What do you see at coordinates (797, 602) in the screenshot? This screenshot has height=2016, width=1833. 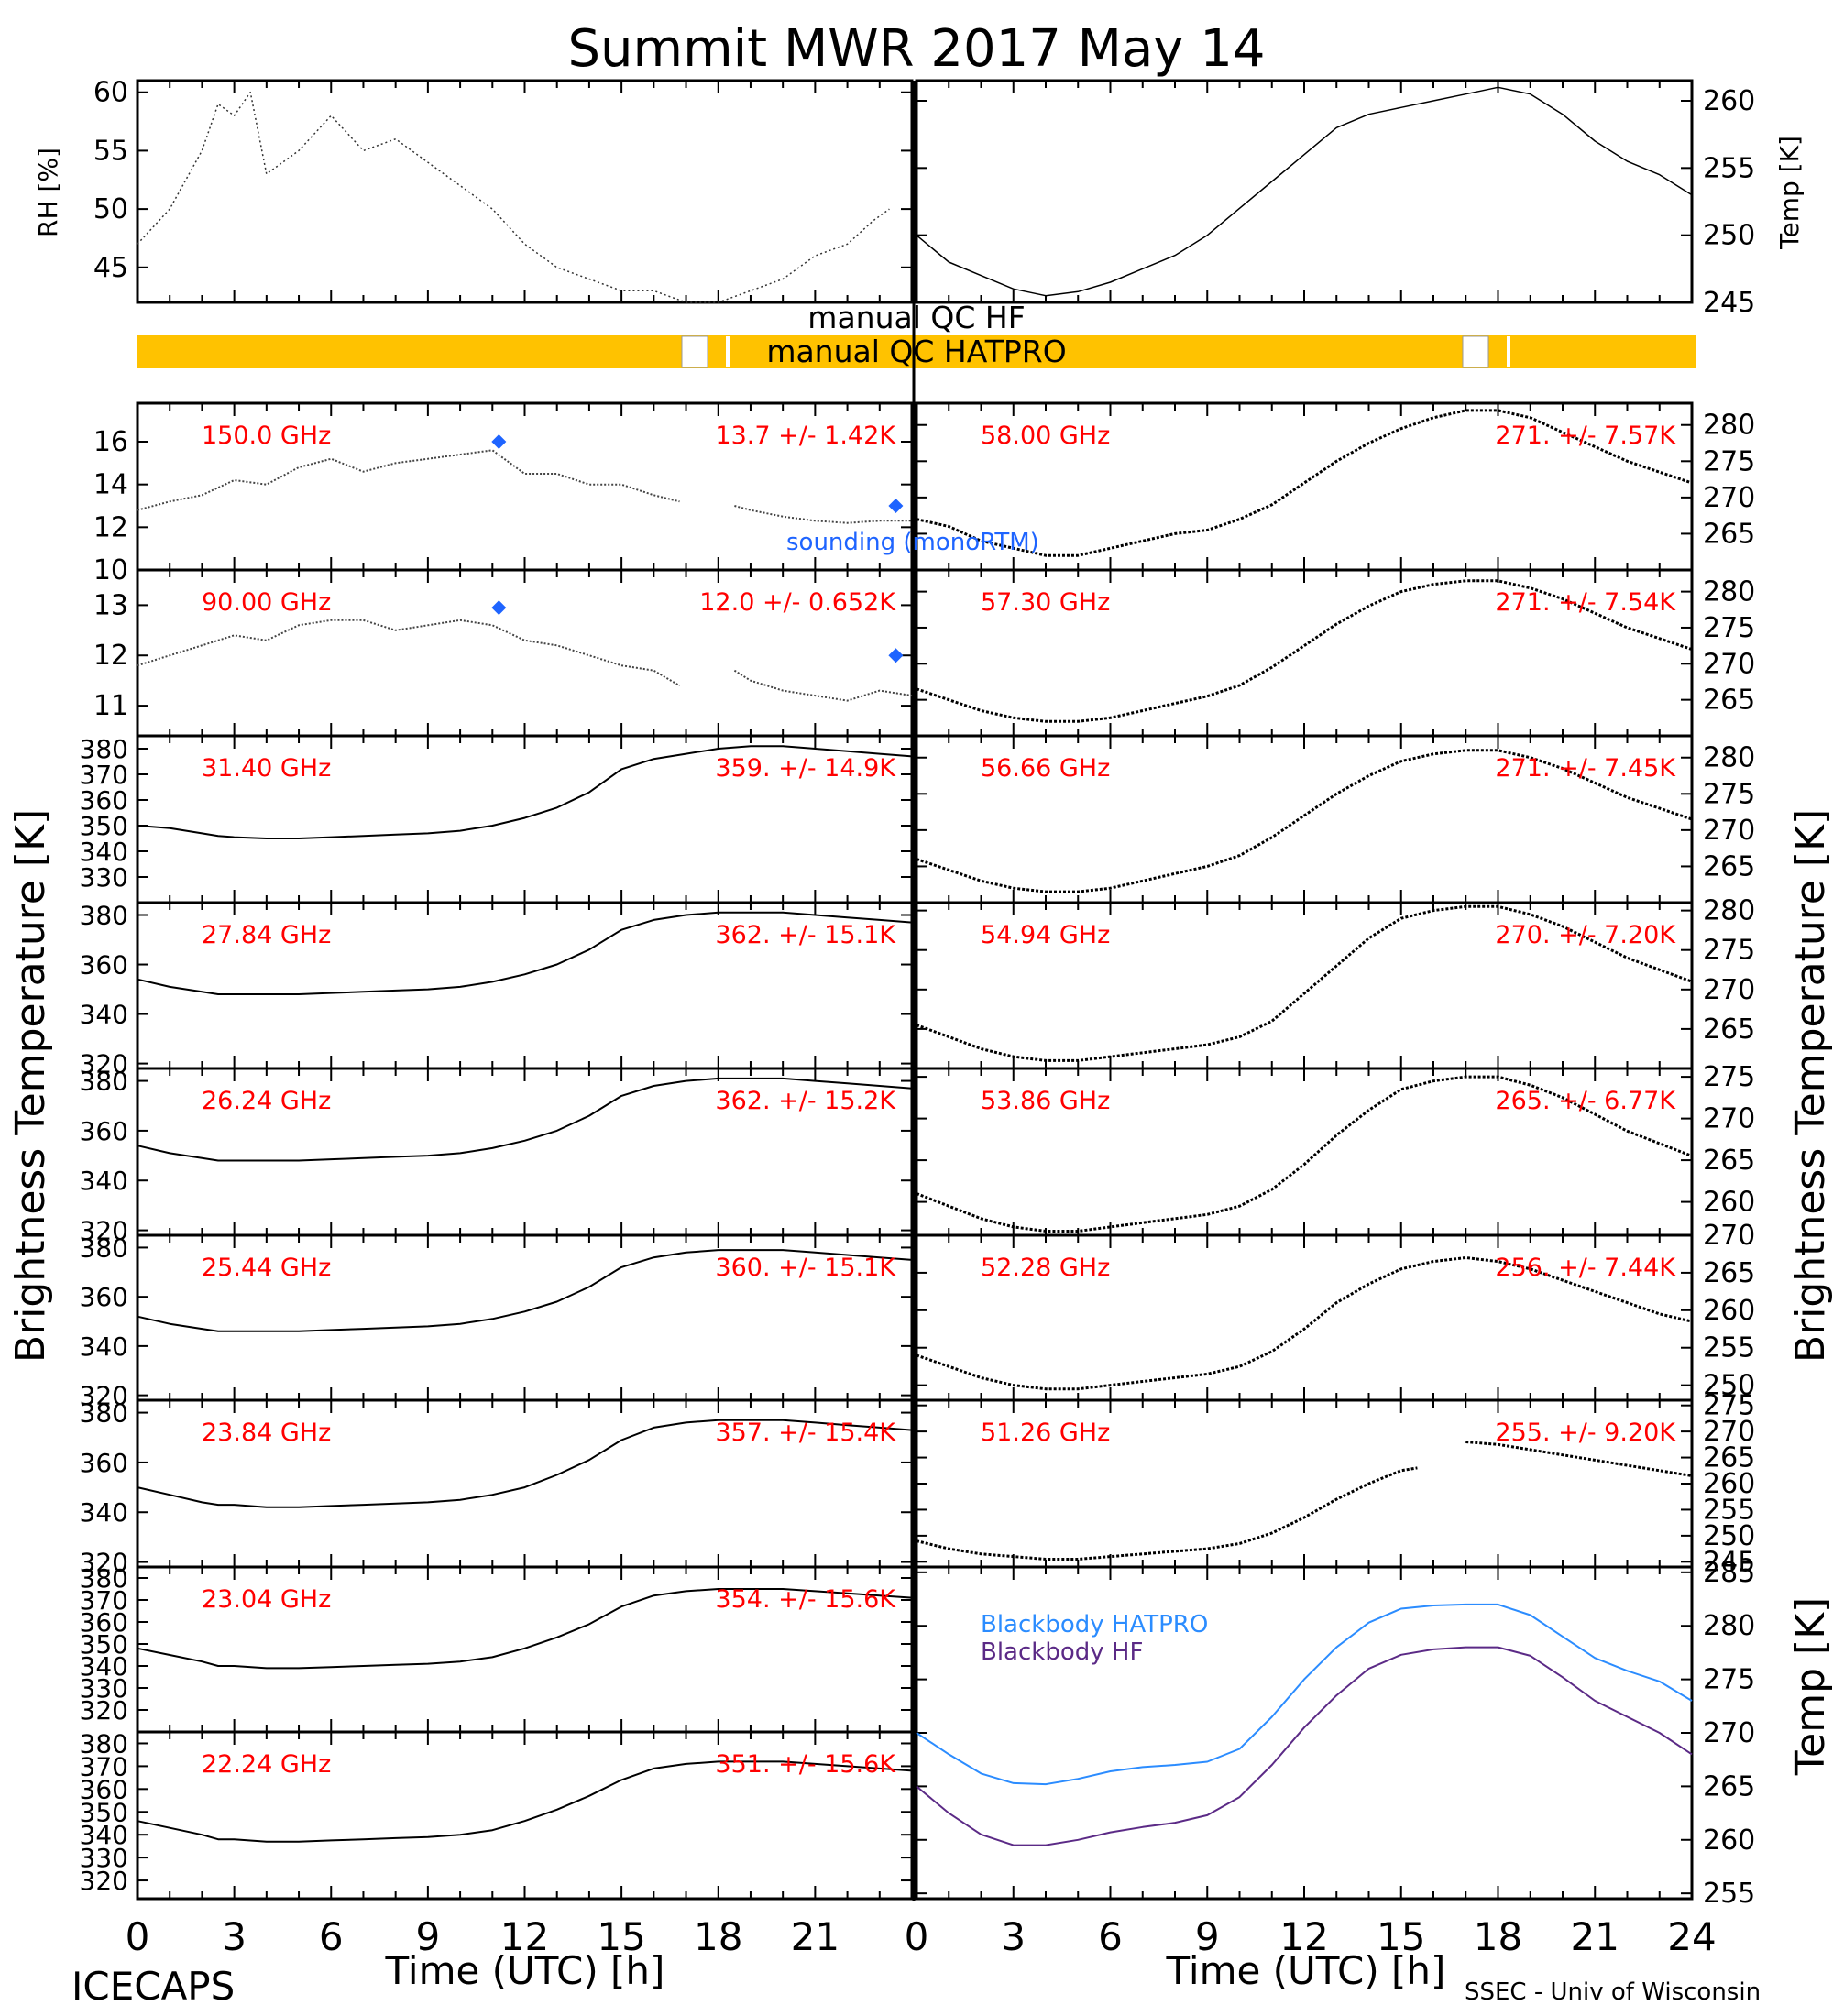 I see `channel-stat-label: 12.0 +/- 0.652K` at bounding box center [797, 602].